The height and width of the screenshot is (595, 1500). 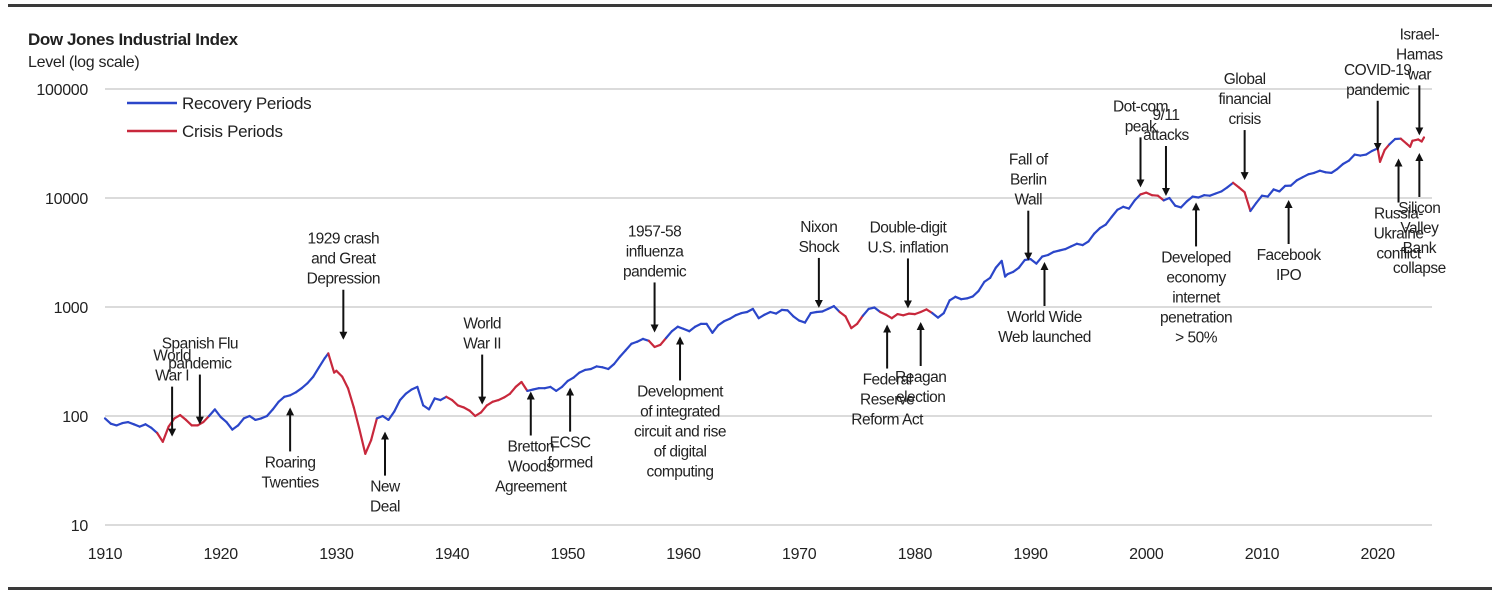 I want to click on annotation-label: Roaring, so click(x=290, y=462).